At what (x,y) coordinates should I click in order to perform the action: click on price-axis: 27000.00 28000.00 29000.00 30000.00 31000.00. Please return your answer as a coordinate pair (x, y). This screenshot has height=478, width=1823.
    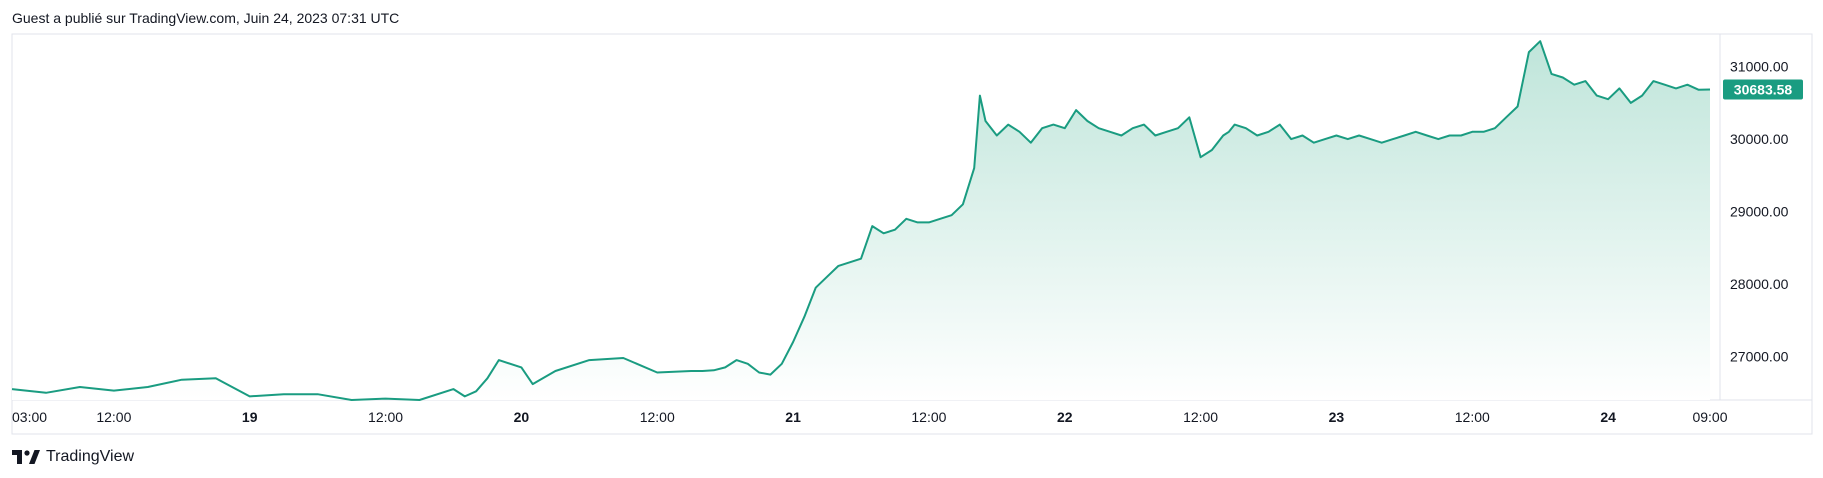
    Looking at the image, I should click on (1759, 212).